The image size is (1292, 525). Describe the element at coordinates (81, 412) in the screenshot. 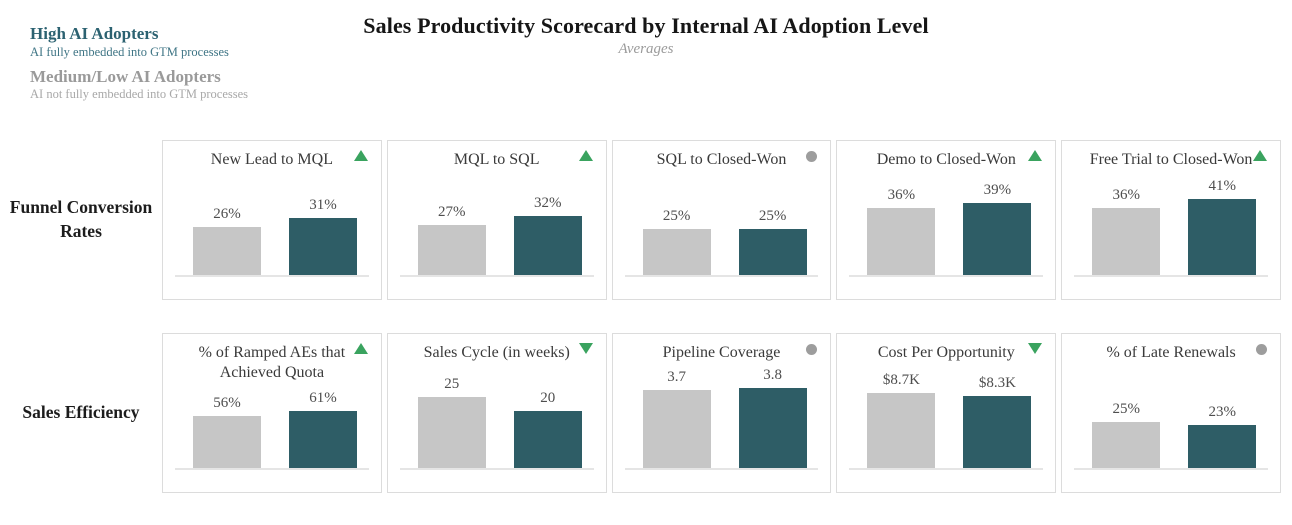

I see `row-label: Sales Efficiency` at that location.